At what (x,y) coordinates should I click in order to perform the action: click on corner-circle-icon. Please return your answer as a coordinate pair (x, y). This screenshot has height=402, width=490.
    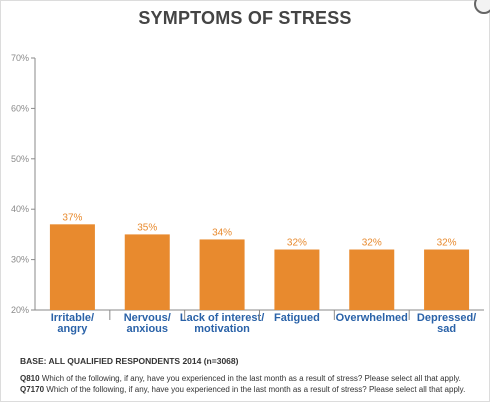
    Looking at the image, I should click on (482, 7).